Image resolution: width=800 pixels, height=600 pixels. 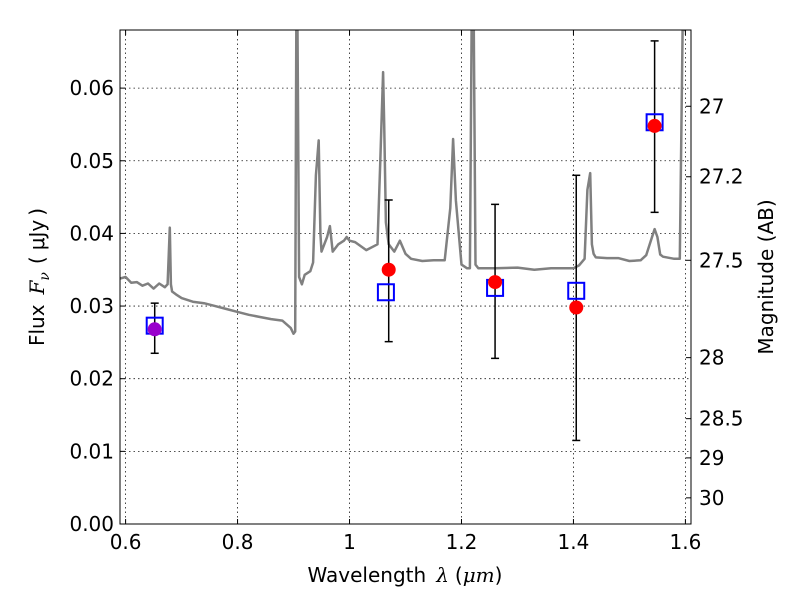 I want to click on y2-tick-label: 28.5, so click(x=721, y=419).